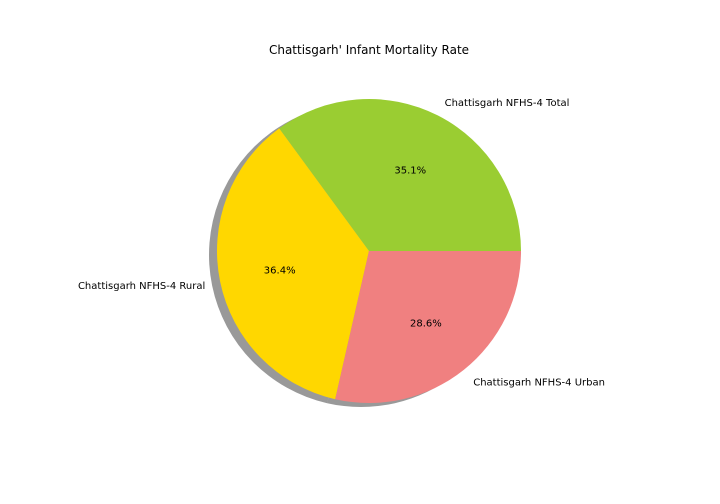  Describe the element at coordinates (507, 103) in the screenshot. I see `pie-category-label-chattisgarh-nfhs-4-total: Chattisgarh NFHS-4 Total` at that location.